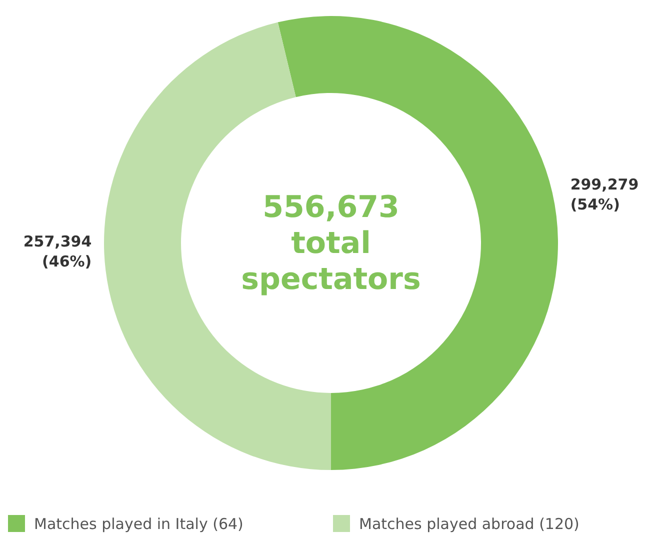  What do you see at coordinates (604, 195) in the screenshot?
I see `data-label: 299,279 (54%)` at bounding box center [604, 195].